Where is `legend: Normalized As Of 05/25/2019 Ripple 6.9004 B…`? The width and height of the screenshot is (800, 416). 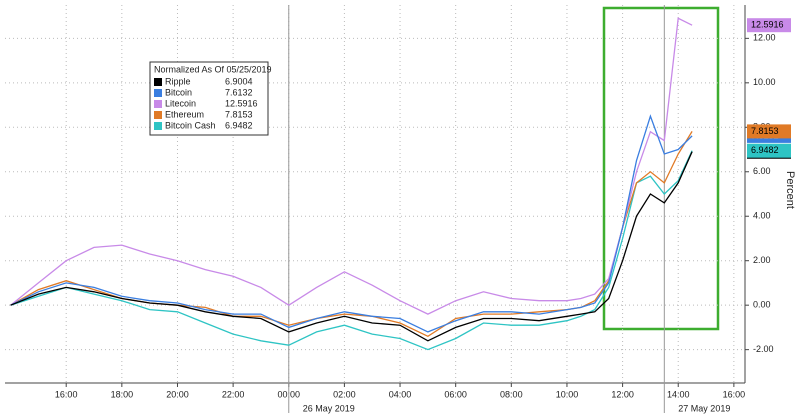 legend: Normalized As Of 05/25/2019 Ripple 6.9004 B… is located at coordinates (210, 98).